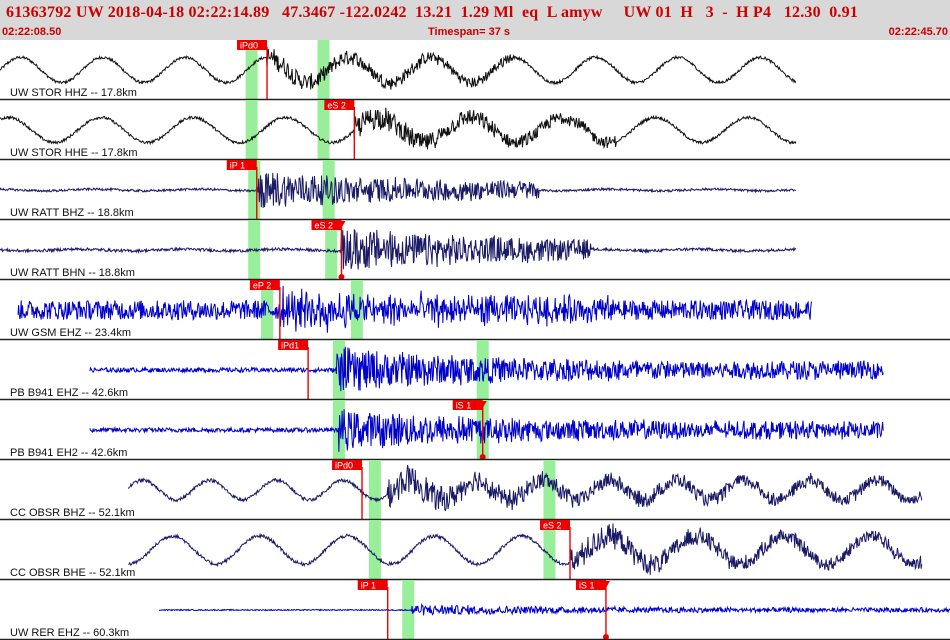 The width and height of the screenshot is (950, 640). I want to click on trace-row: iPd0 UW STOR HHZ -- 17.8km, so click(475, 70).